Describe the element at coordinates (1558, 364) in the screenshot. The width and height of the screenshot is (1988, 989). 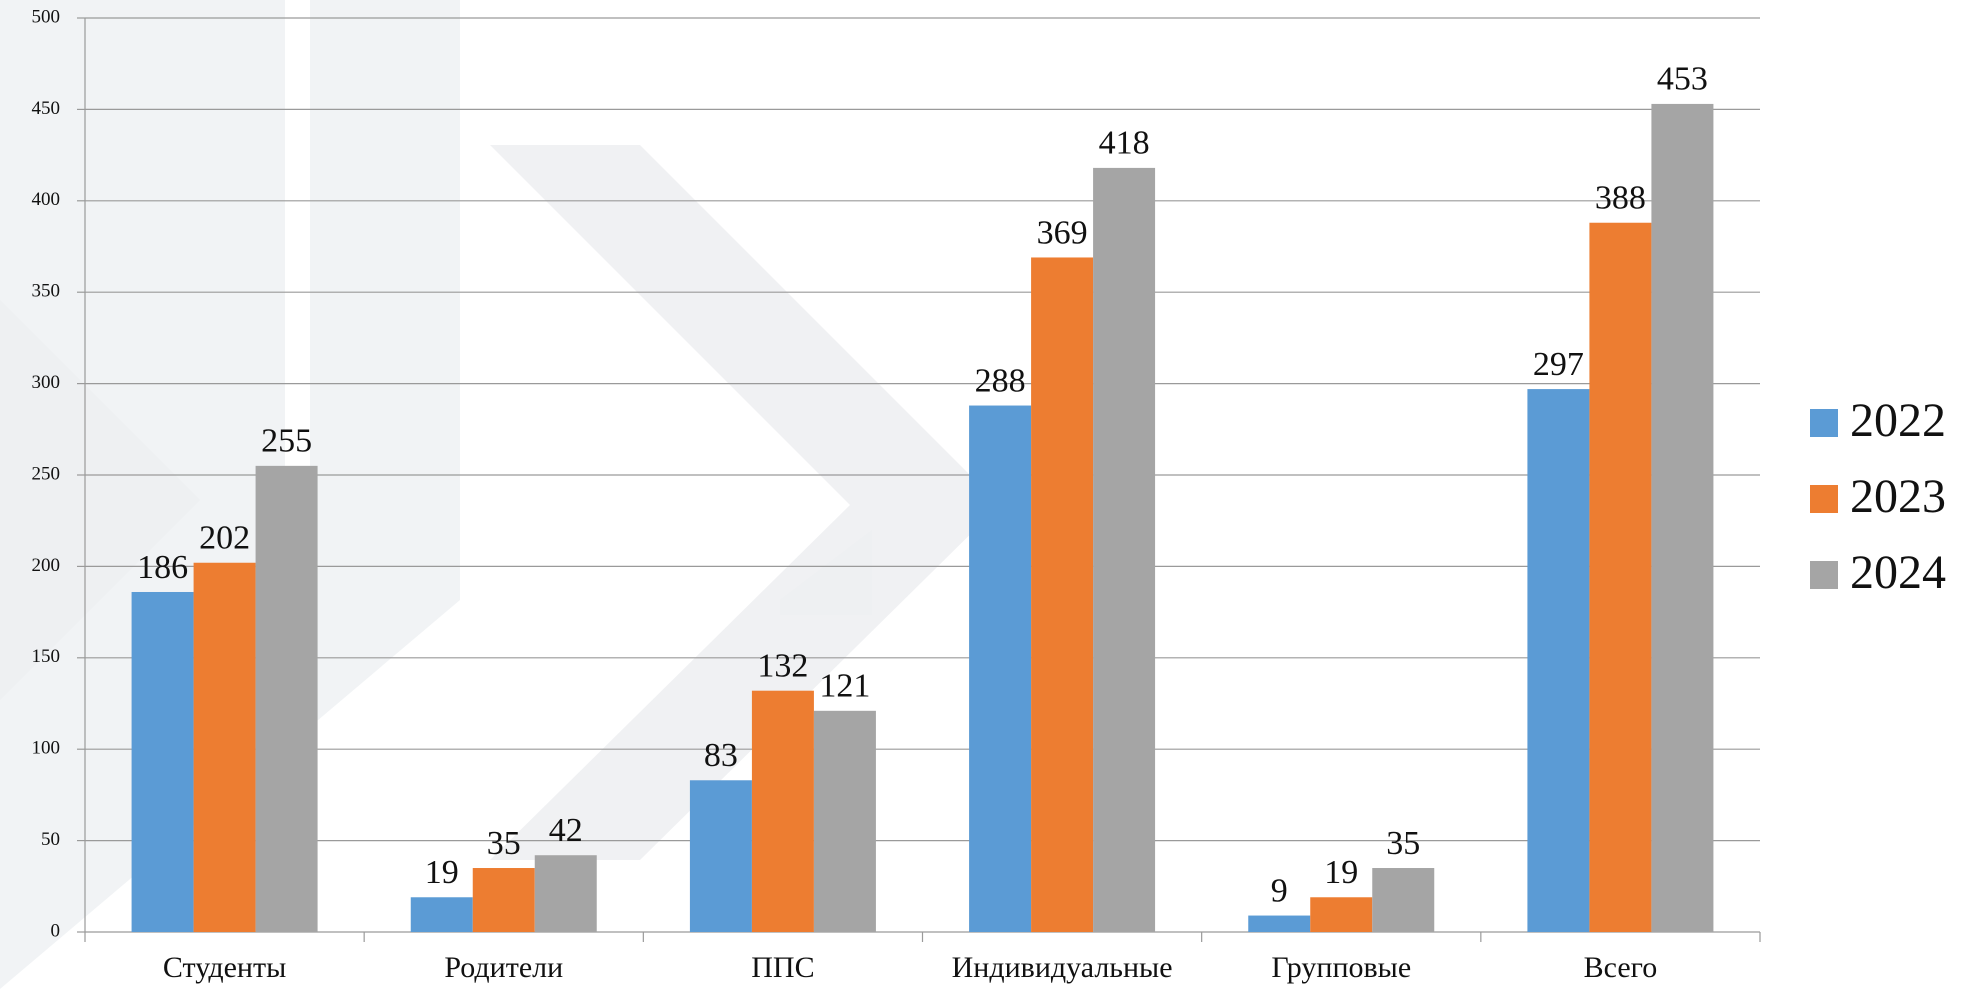
I see `data-label: 297` at that location.